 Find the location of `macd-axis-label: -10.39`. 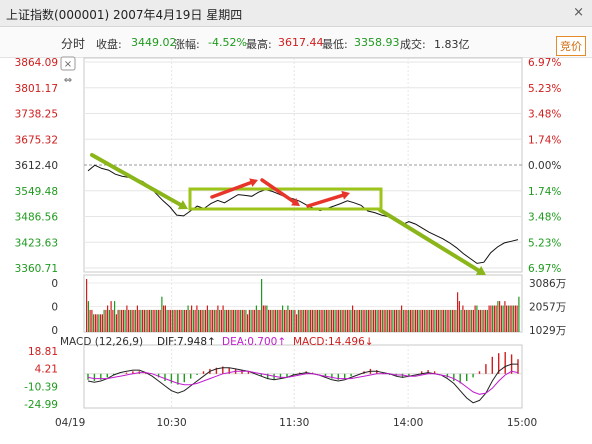

macd-axis-label: -10.39 is located at coordinates (41, 387).